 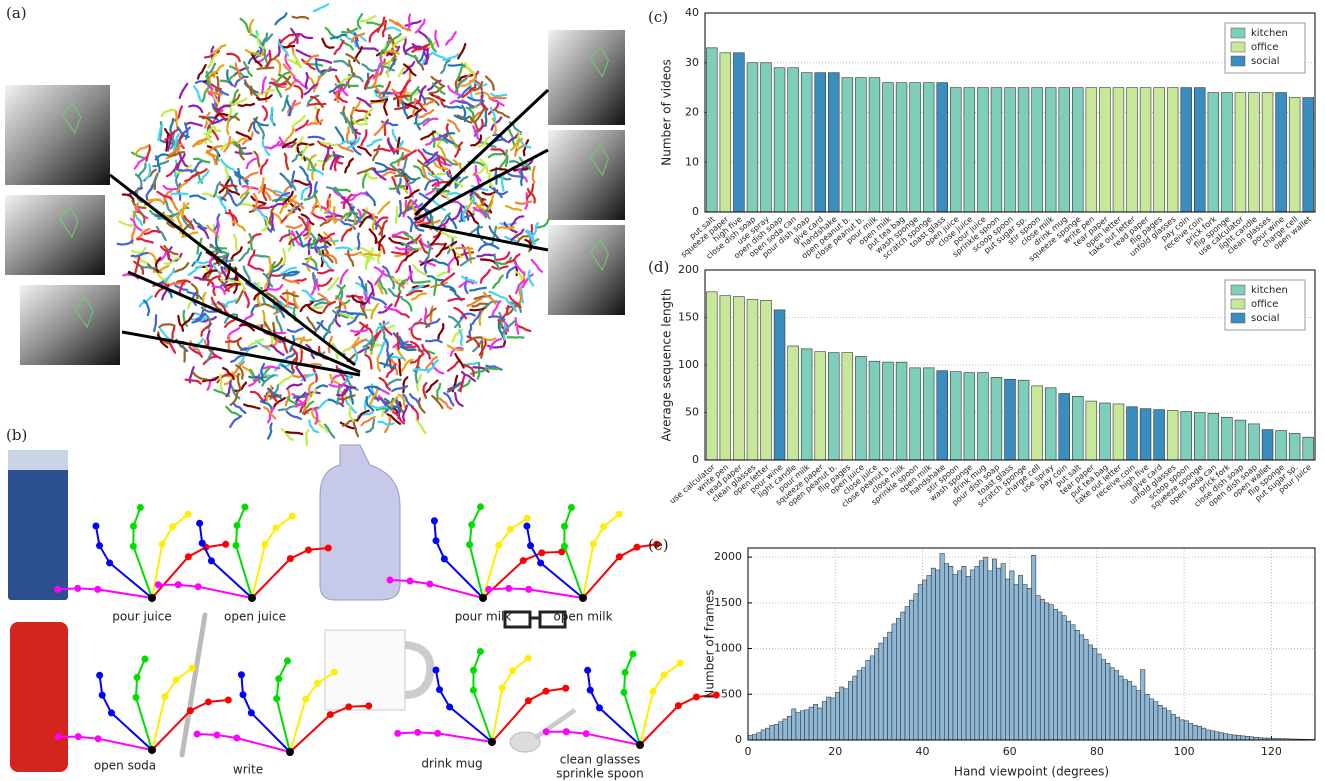 I want to click on wrist, so click(x=252, y=598).